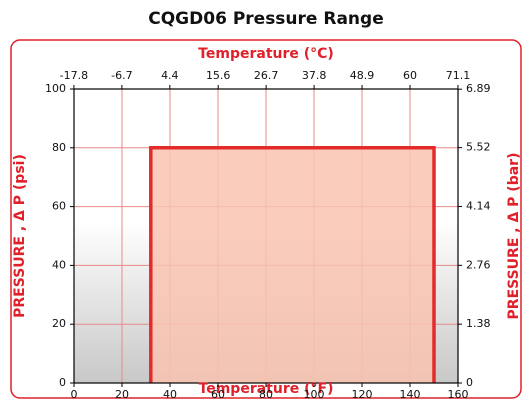  What do you see at coordinates (59, 147) in the screenshot?
I see `y-tick-label: 80` at bounding box center [59, 147].